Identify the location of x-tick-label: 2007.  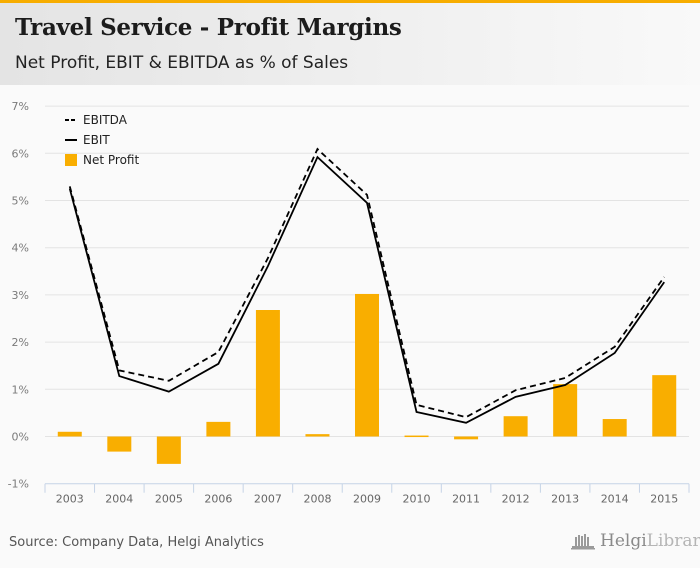
(268, 499).